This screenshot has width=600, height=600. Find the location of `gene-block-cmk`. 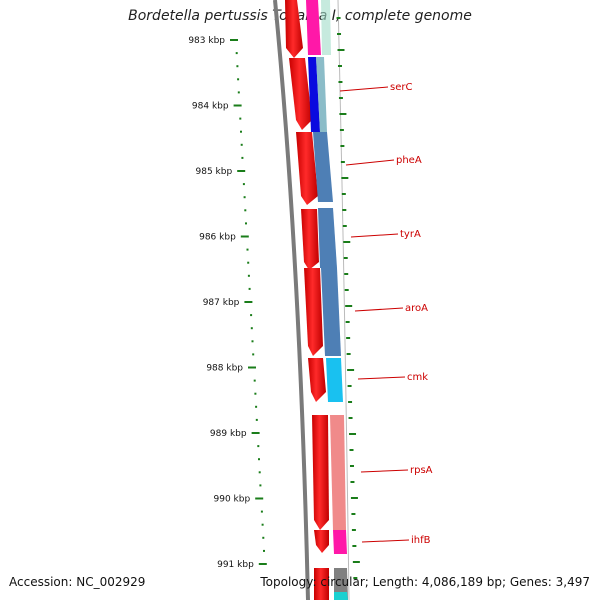

gene-block-cmk is located at coordinates (334, 380).